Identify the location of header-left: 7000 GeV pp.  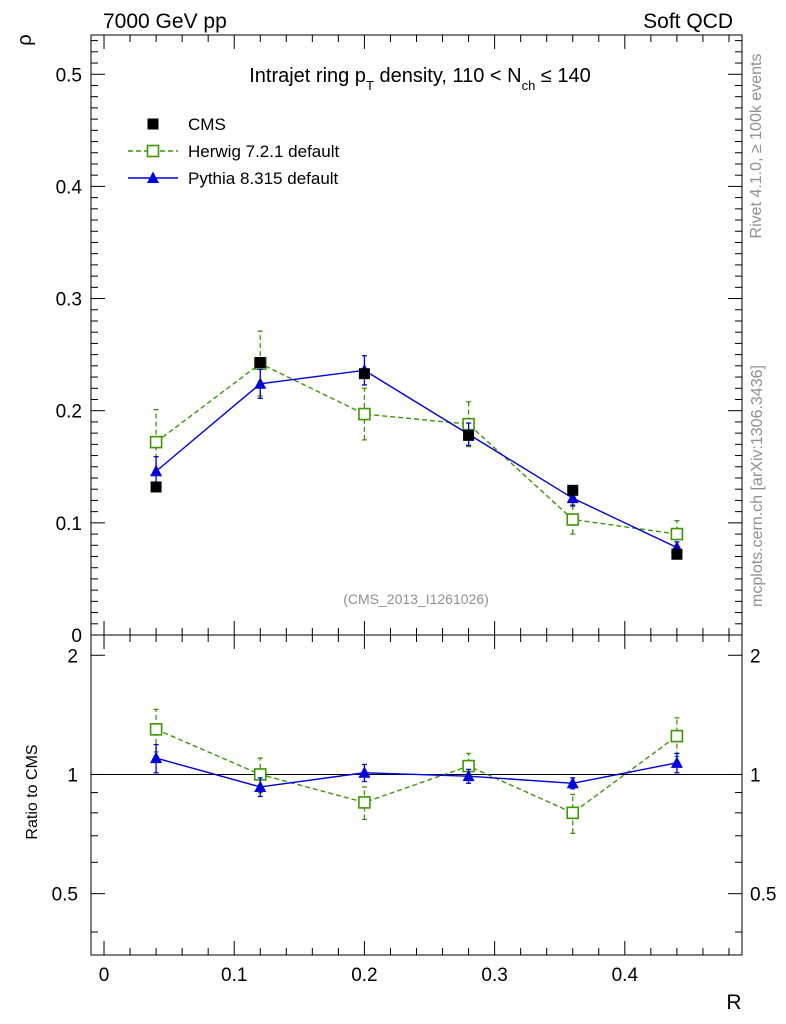
(165, 21).